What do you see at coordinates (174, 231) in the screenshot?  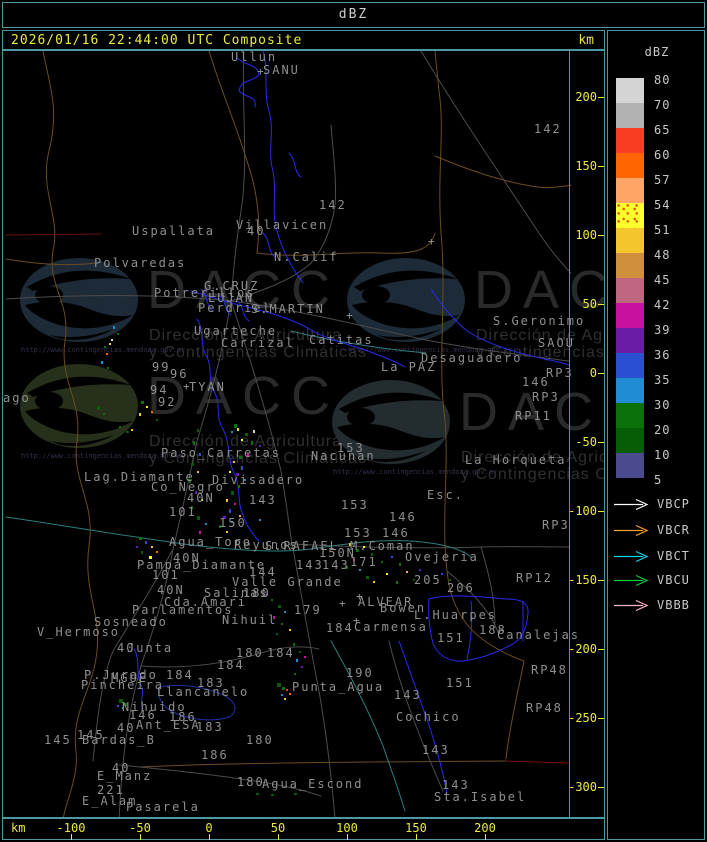 I see `map-label: Uspallata` at bounding box center [174, 231].